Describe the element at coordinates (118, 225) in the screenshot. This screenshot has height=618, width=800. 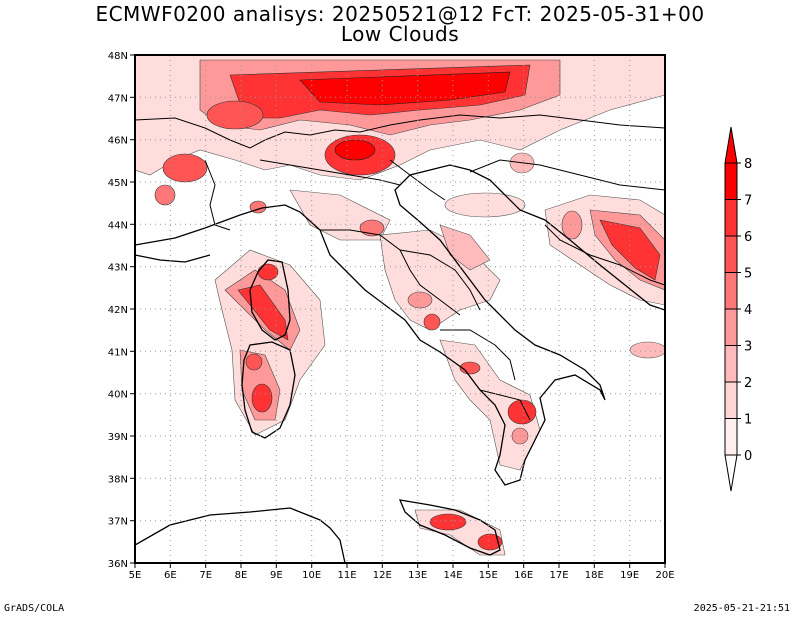
I see `lat-label: 44N` at that location.